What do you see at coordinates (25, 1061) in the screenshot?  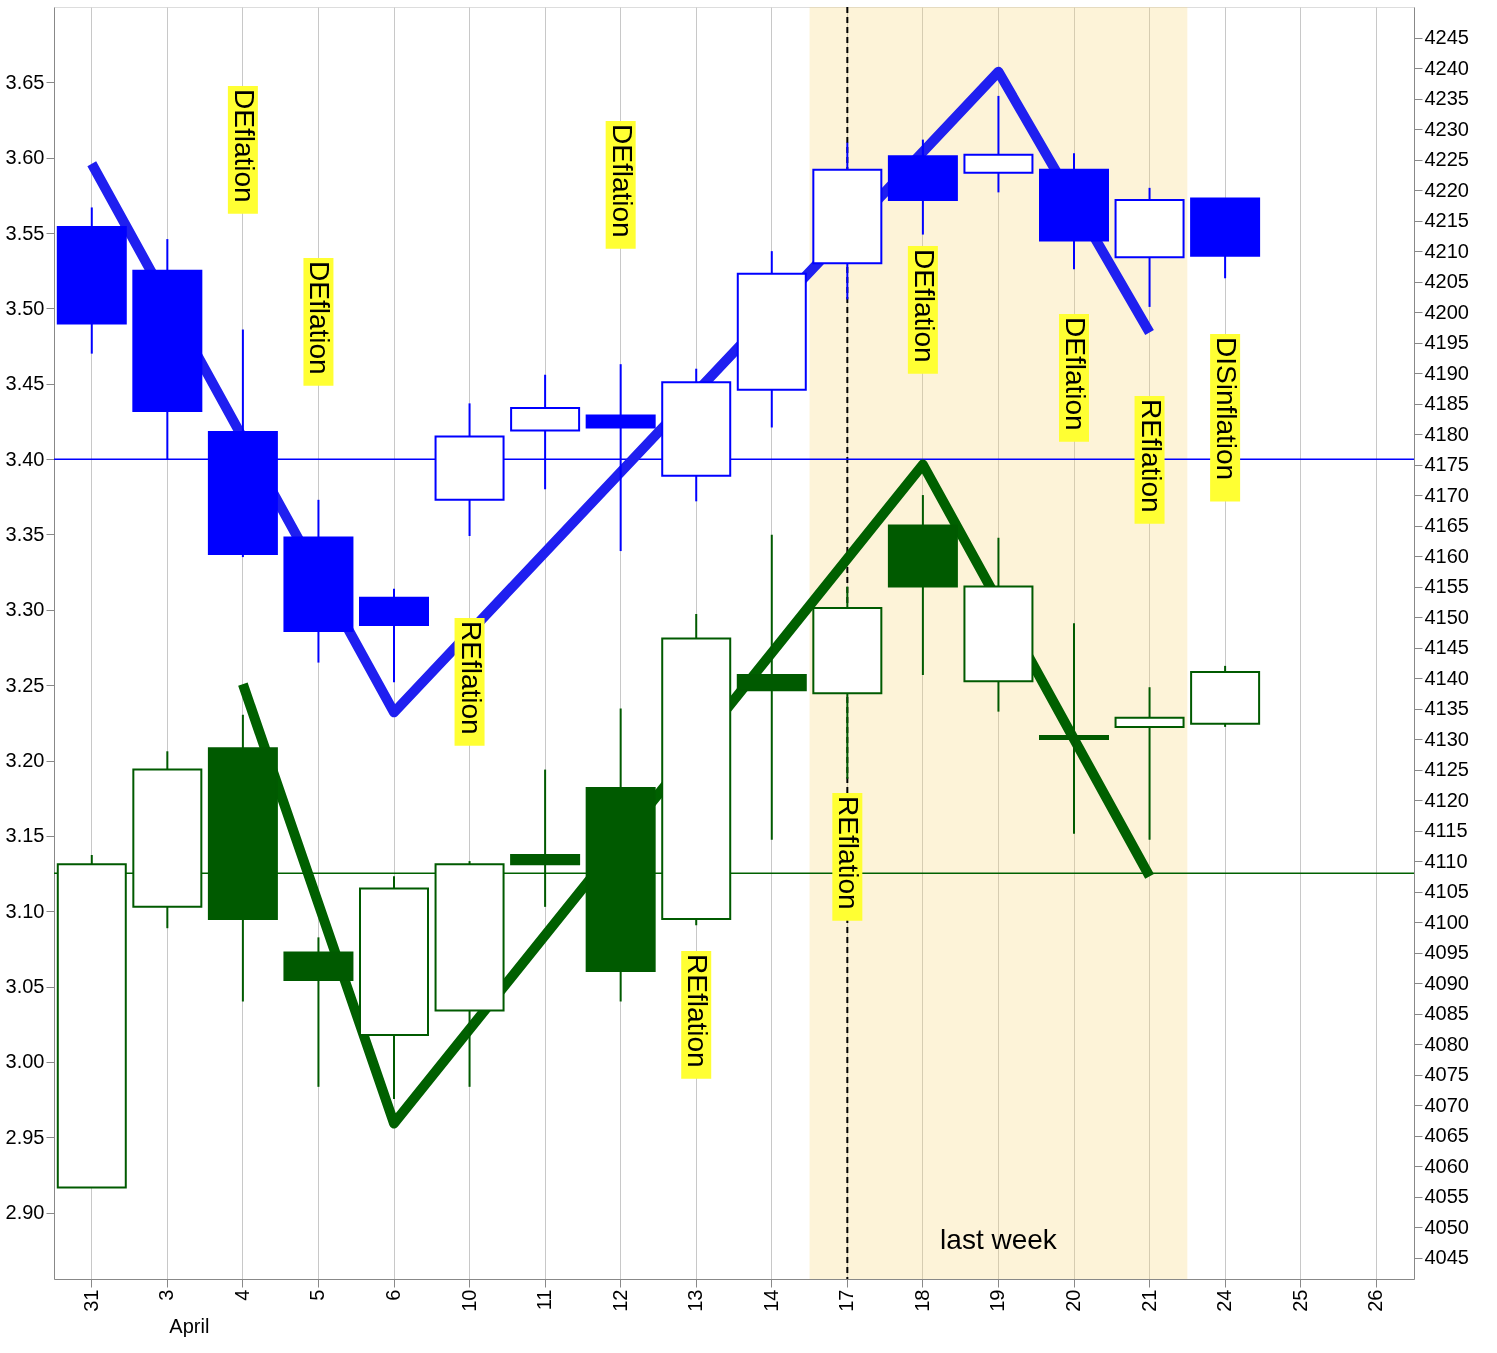 I see `y-tick-label: 3.00` at bounding box center [25, 1061].